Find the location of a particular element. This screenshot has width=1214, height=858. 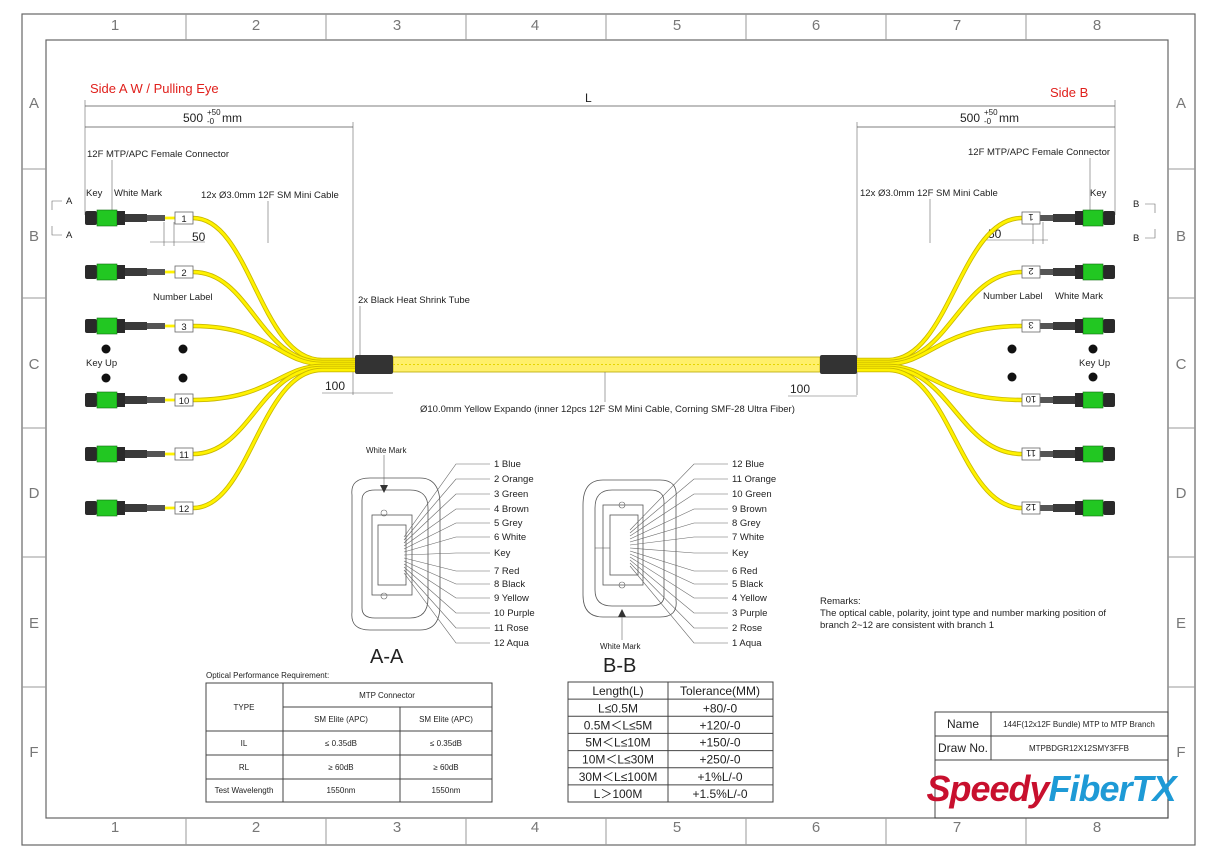

grid-row-label: B is located at coordinates (34, 236).